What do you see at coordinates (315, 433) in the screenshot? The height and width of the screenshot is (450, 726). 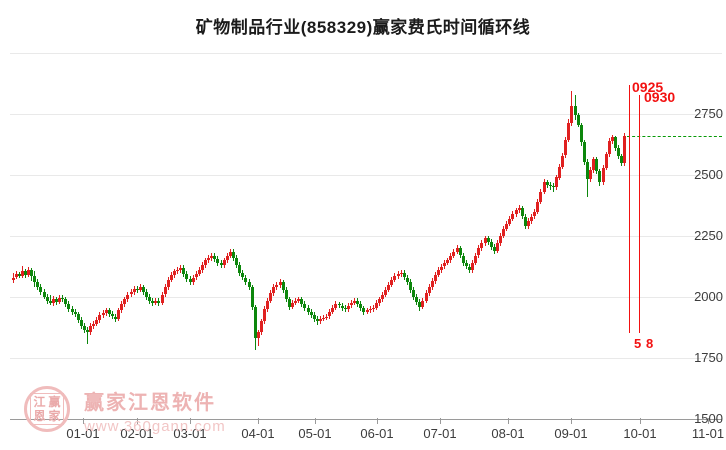 I see `x-axis-tick-label: 05-01` at bounding box center [315, 433].